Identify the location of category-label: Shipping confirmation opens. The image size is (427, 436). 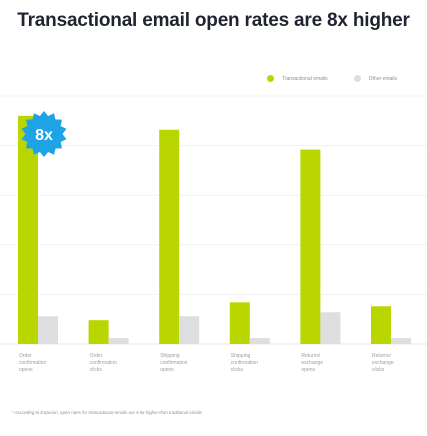
(173, 363).